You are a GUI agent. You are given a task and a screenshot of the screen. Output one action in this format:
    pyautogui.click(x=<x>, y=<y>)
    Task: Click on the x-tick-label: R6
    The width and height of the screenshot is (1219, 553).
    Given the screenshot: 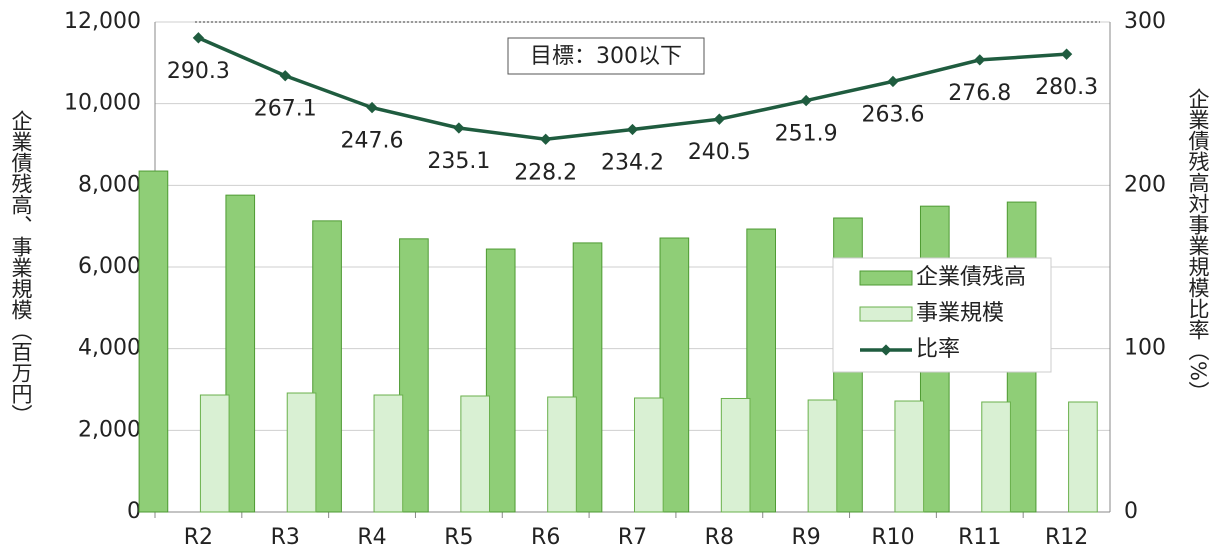 What is the action you would take?
    pyautogui.click(x=545, y=537)
    